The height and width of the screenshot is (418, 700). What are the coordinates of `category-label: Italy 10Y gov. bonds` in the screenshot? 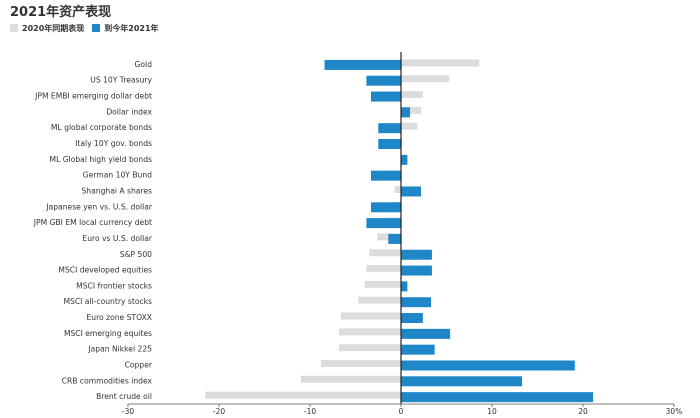 It's located at (113, 143).